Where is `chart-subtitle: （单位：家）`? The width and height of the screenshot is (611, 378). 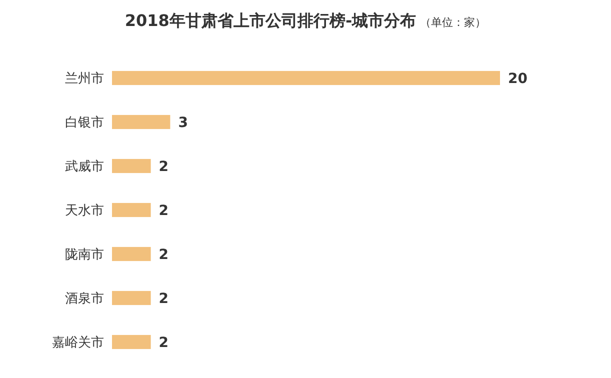
chart-subtitle: （单位：家） is located at coordinates (453, 22).